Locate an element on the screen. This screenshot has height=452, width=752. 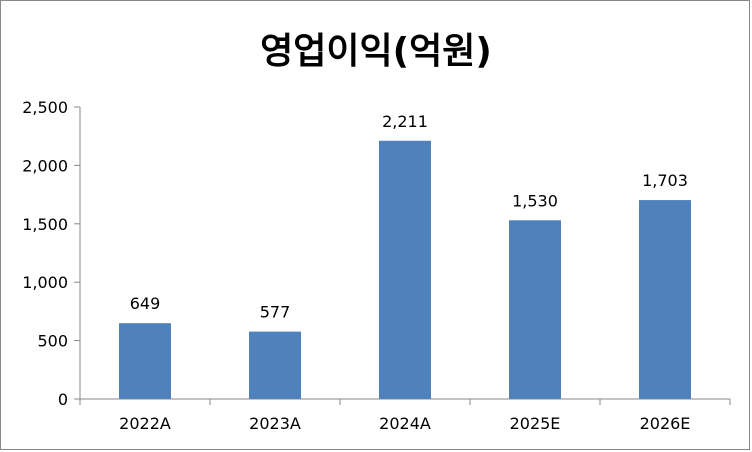
x-tick-label-2022A: 2022A is located at coordinates (145, 423).